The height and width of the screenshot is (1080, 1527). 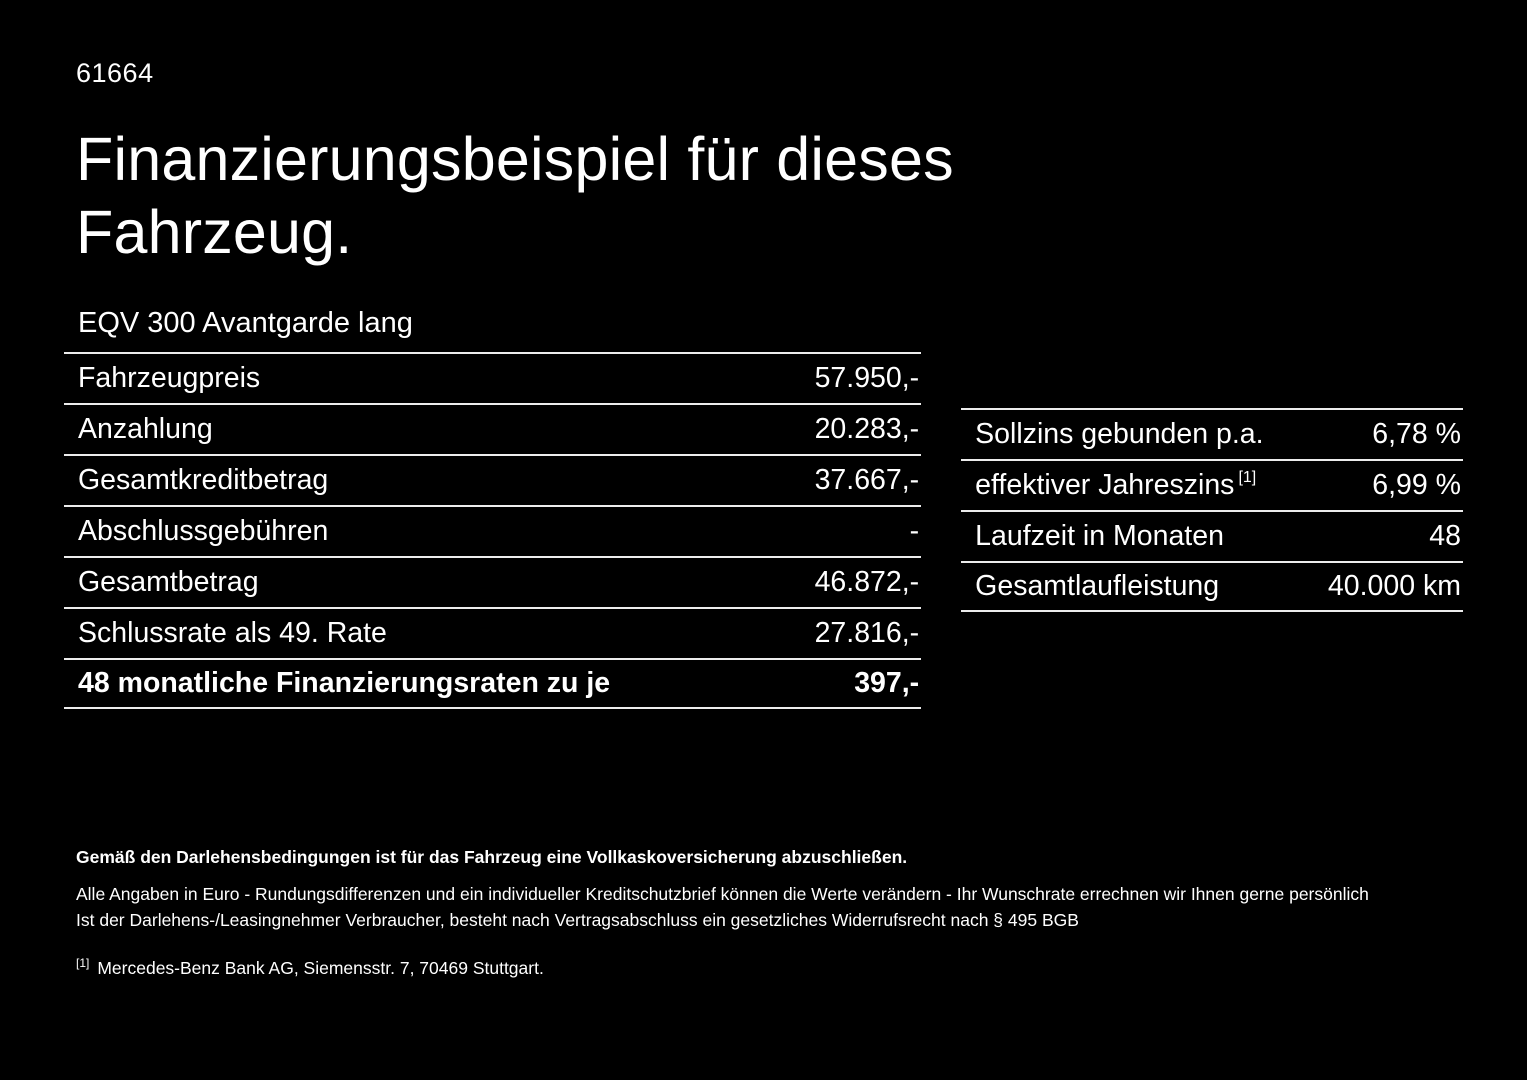 What do you see at coordinates (1445, 536) in the screenshot?
I see `row-value: 48` at bounding box center [1445, 536].